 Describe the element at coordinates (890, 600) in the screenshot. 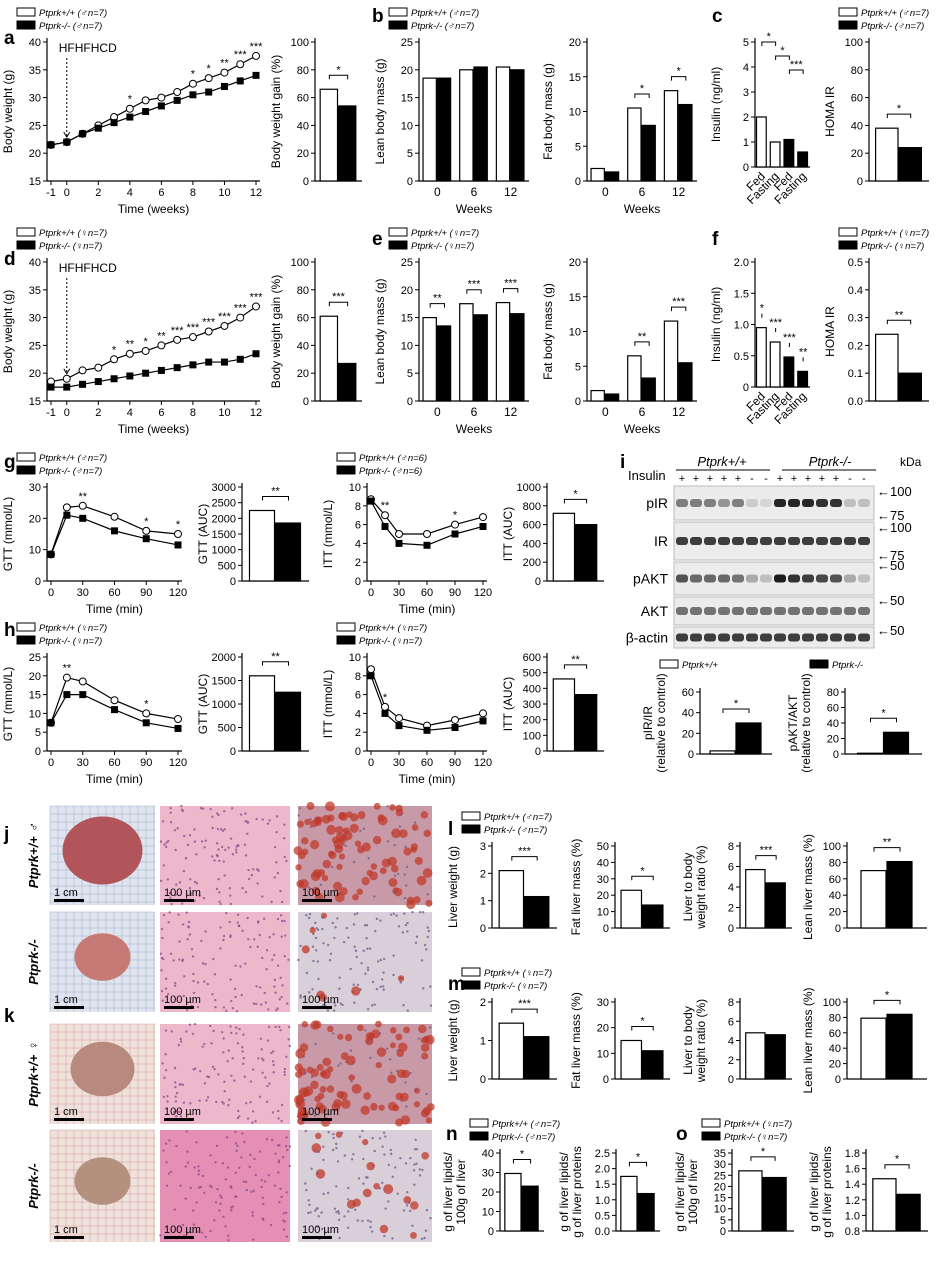

I see `kda-marker: ←50` at that location.